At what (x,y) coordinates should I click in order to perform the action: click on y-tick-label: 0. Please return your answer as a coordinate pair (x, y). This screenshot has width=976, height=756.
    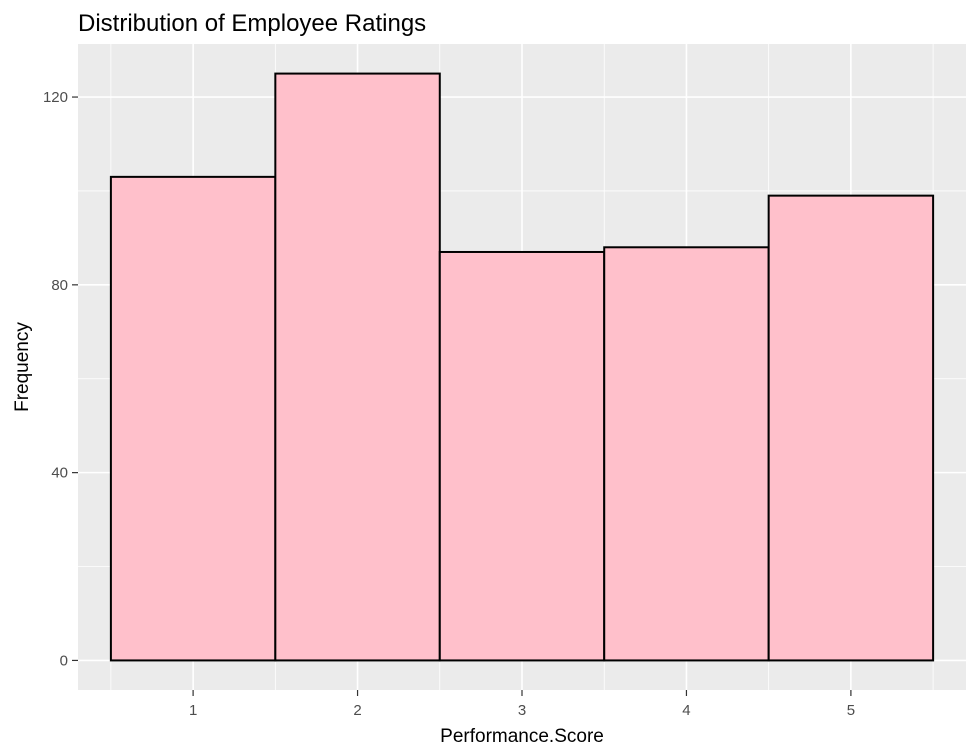
    Looking at the image, I should click on (64, 660).